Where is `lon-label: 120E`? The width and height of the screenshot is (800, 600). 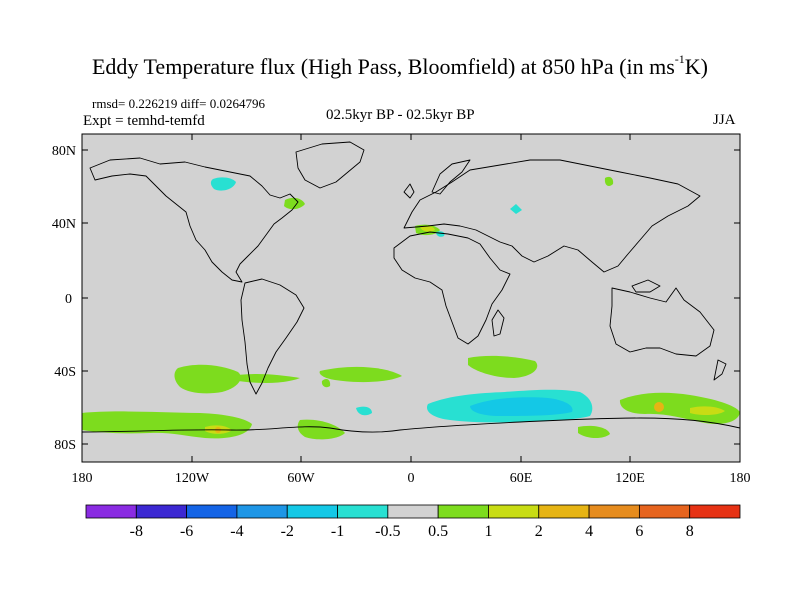
lon-label: 120E is located at coordinates (630, 478).